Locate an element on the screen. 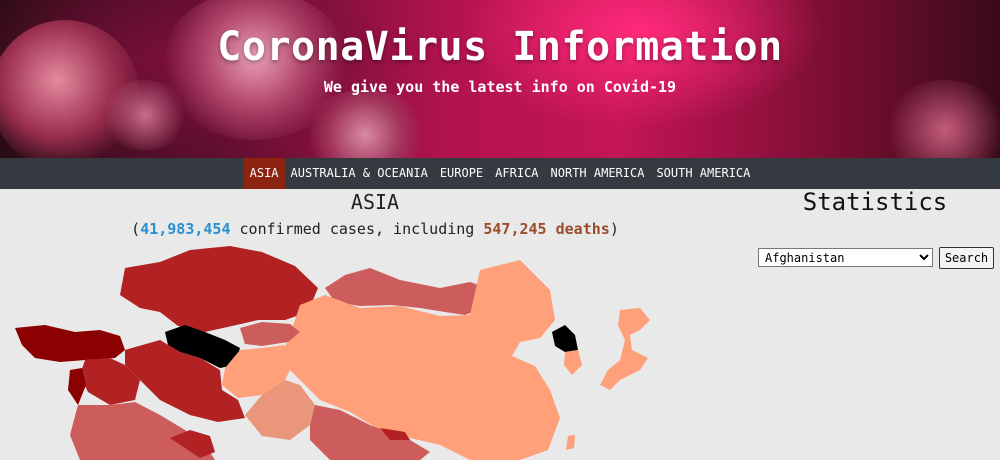 This screenshot has width=1000, height=460. map-country-oman is located at coordinates (192, 444).